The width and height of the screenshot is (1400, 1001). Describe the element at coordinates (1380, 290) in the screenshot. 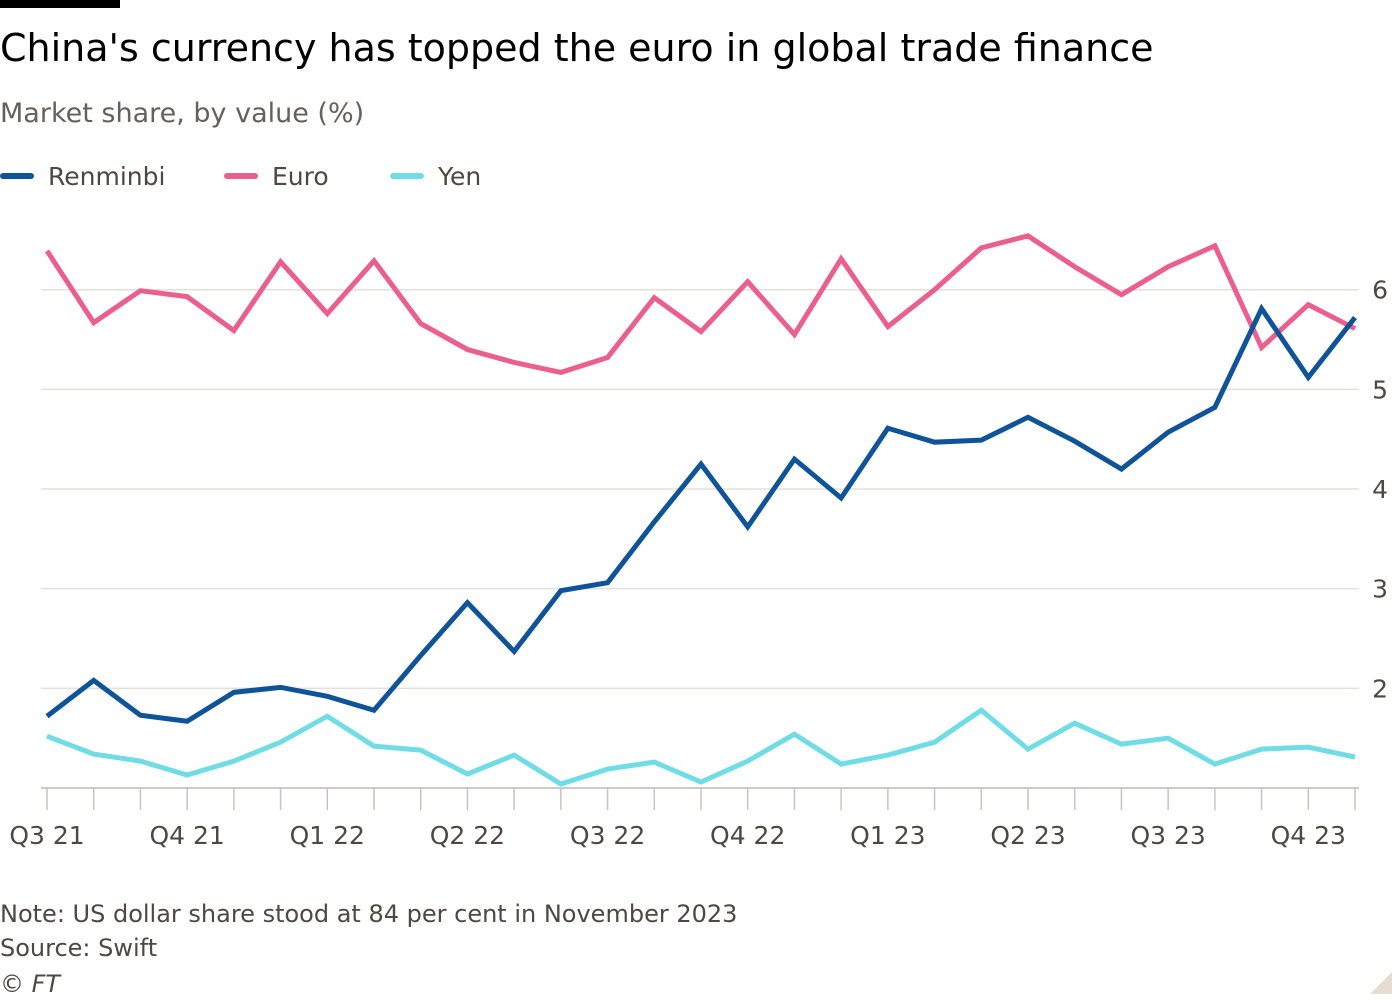

I see `y-tick-label-6: 6` at that location.